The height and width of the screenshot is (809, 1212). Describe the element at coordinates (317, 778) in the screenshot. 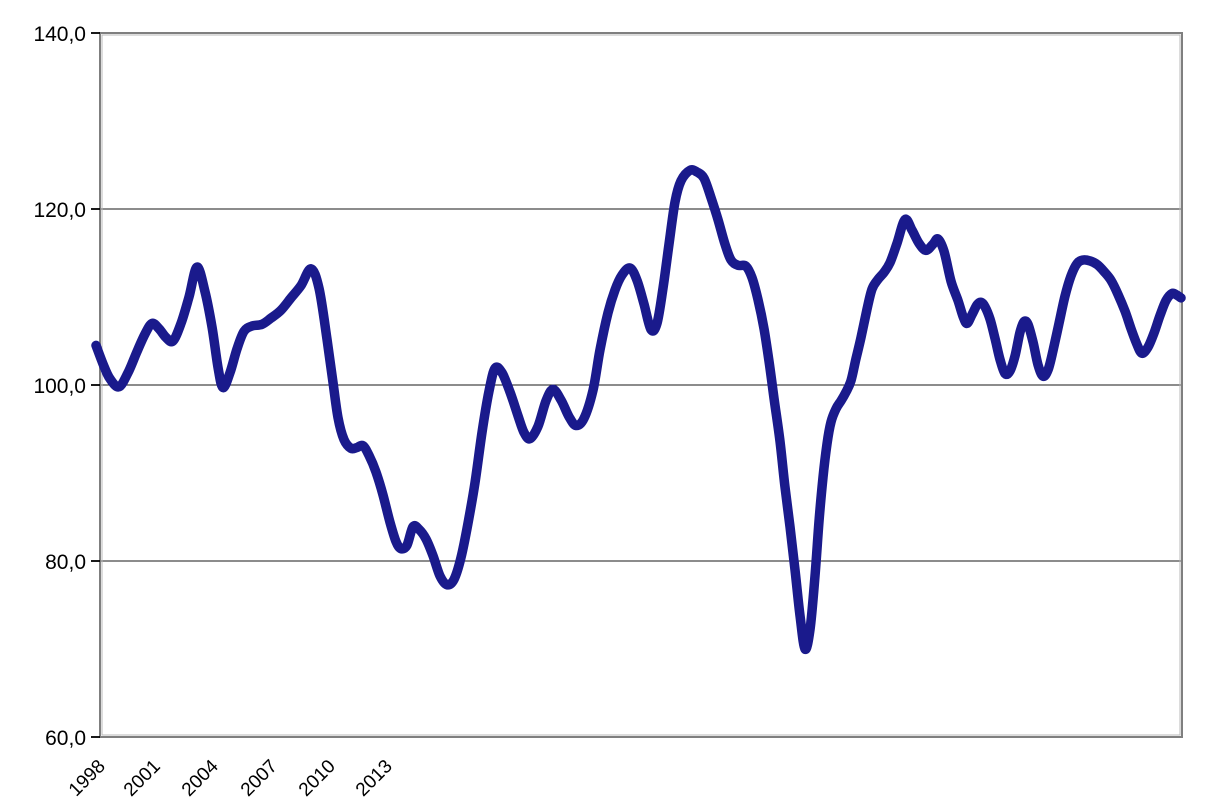

I see `x-axis-label: 2010` at that location.